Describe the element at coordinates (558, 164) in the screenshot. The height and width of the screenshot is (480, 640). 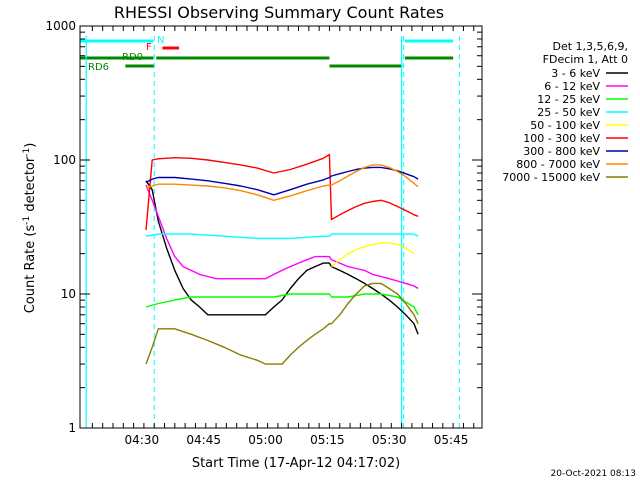
I see `legend-label-7: 800 - 7000 keV` at that location.